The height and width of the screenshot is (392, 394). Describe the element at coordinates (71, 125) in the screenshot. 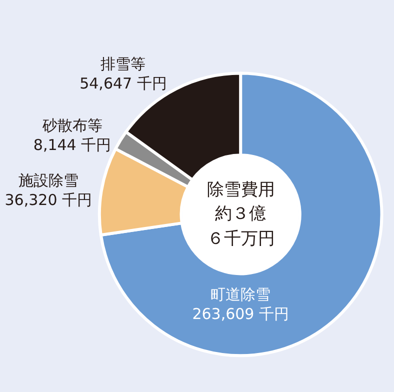

I see `slice-label: 砂散布等` at that location.